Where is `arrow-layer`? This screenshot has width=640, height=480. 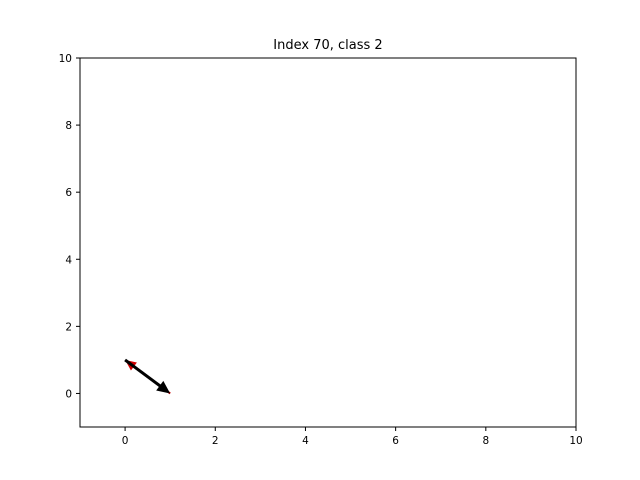
arrow-layer is located at coordinates (147, 376).